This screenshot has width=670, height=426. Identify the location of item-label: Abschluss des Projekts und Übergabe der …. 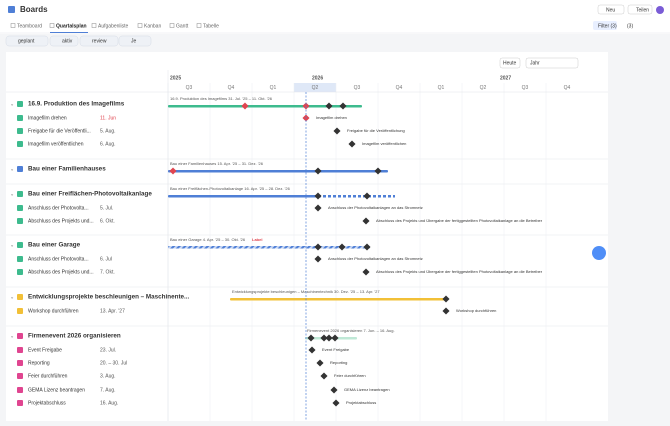
(459, 271).